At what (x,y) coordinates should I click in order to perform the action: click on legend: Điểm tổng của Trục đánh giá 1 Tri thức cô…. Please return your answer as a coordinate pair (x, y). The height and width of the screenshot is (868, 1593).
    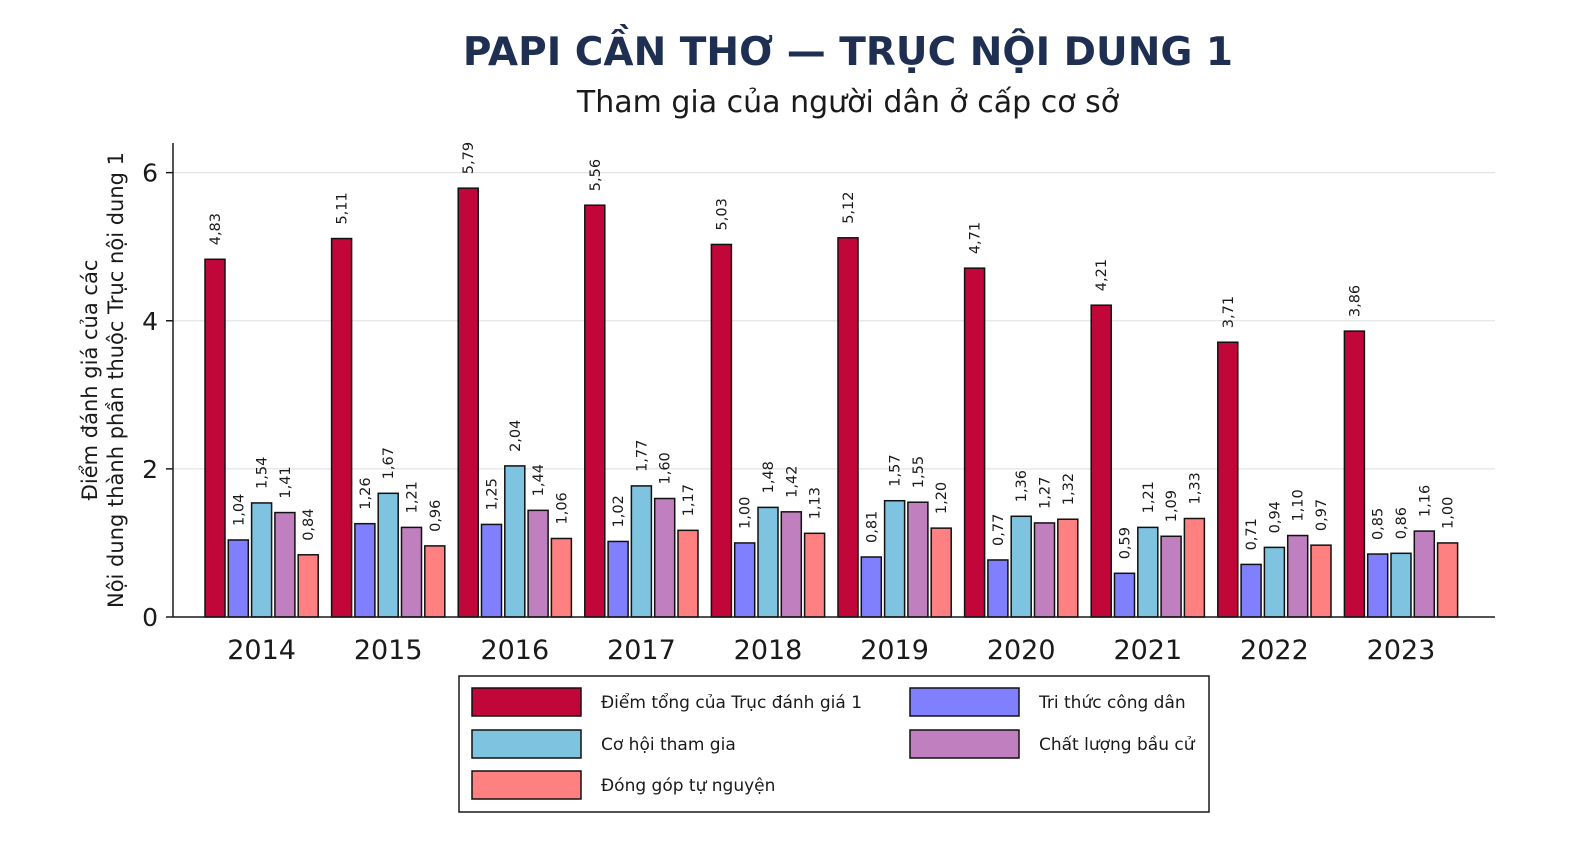
    Looking at the image, I should click on (834, 744).